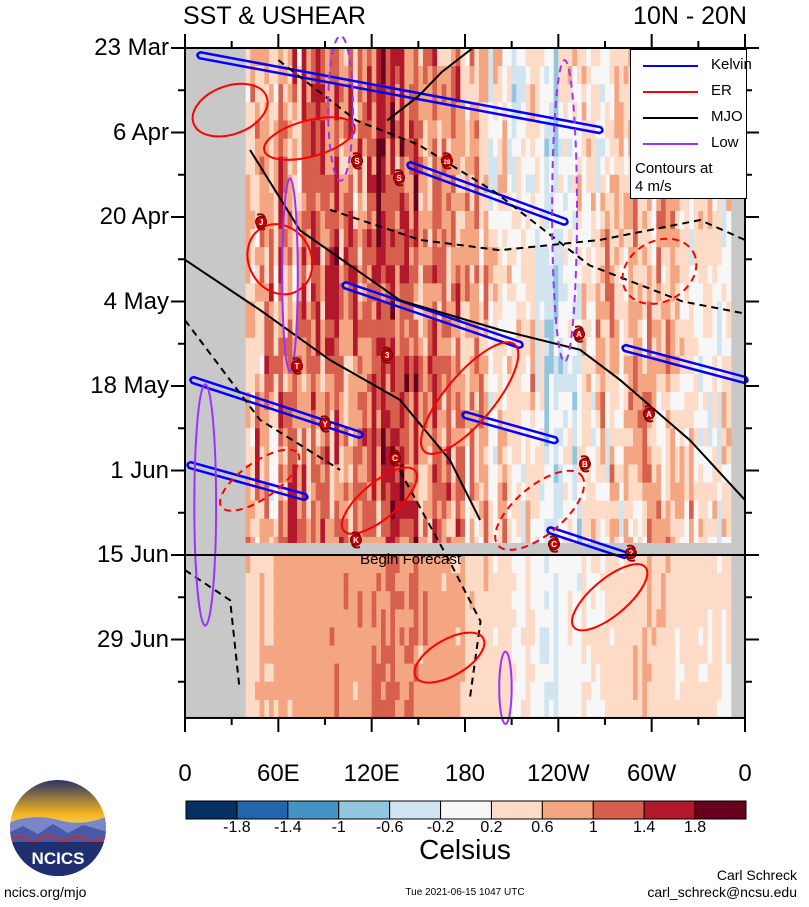 This screenshot has height=907, width=809. Describe the element at coordinates (387, 355) in the screenshot. I see `storm-label: 3` at that location.